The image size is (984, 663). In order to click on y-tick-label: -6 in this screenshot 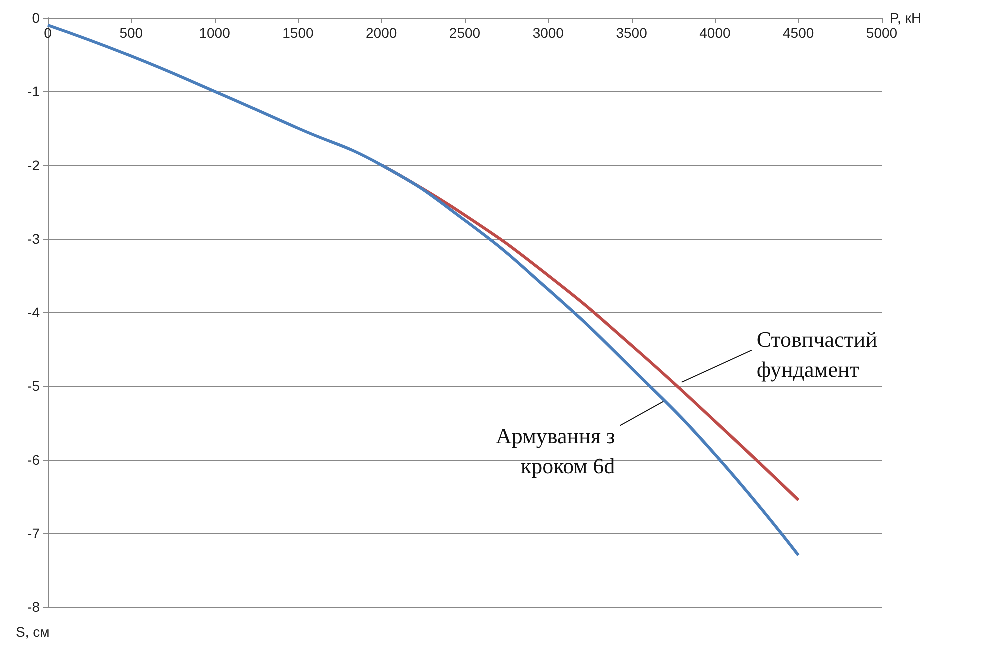, I will do `click(34, 460)`.